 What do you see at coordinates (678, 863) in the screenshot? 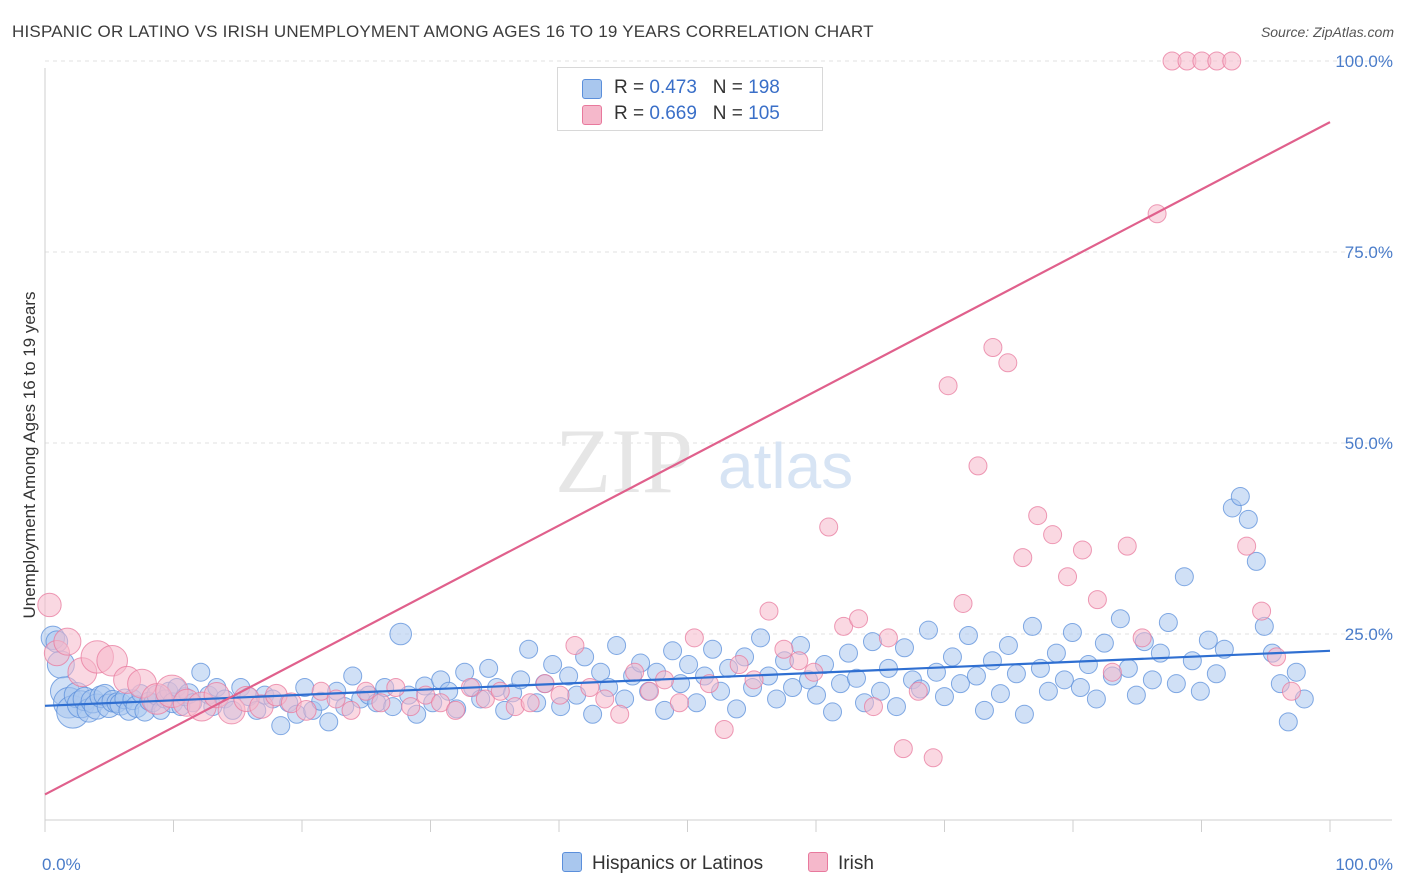
I see `bottom-legend-label-blue: Hispanics or Latinos` at bounding box center [678, 863].